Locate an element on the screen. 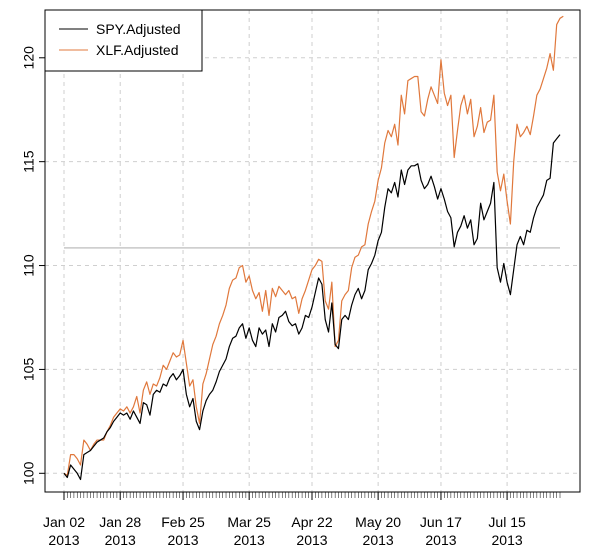 The width and height of the screenshot is (599, 560). y-tick-label: 105 is located at coordinates (29, 370).